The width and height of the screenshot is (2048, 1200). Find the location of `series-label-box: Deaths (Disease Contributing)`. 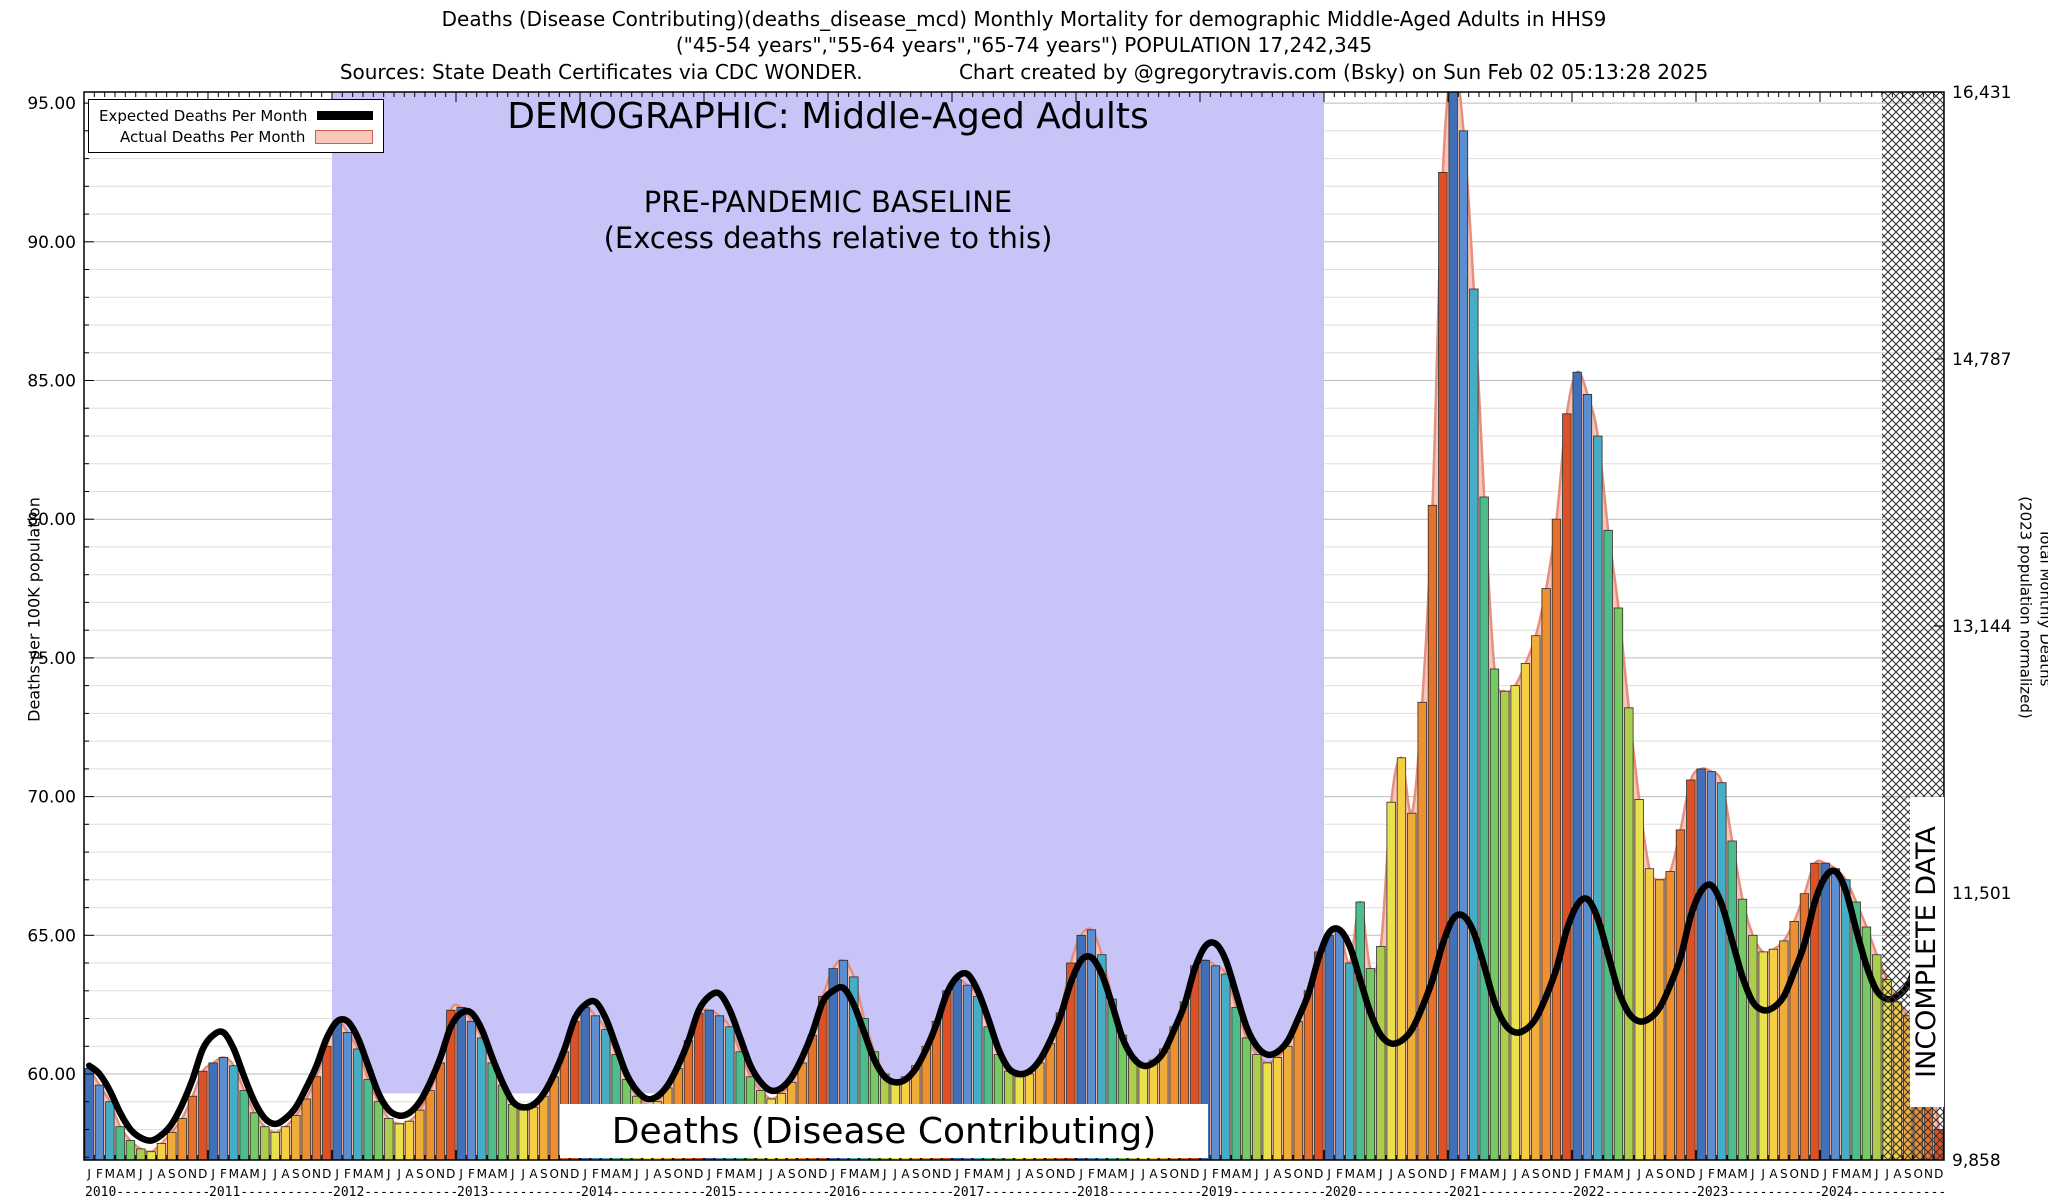

series-label-box: Deaths (Disease Contributing) is located at coordinates (884, 1131).